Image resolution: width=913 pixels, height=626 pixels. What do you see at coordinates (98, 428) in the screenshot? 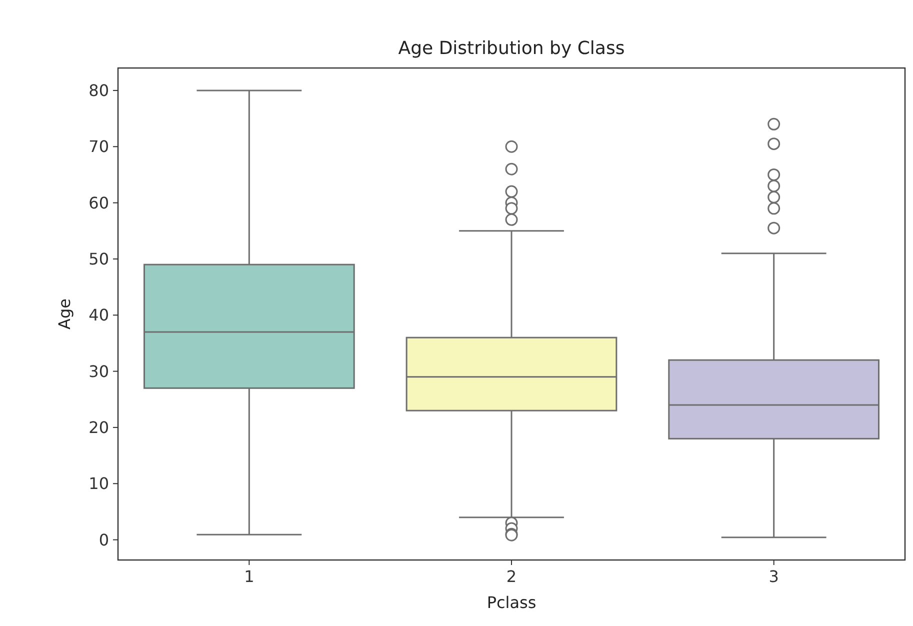
I see `y-tick-label: 20` at bounding box center [98, 428].